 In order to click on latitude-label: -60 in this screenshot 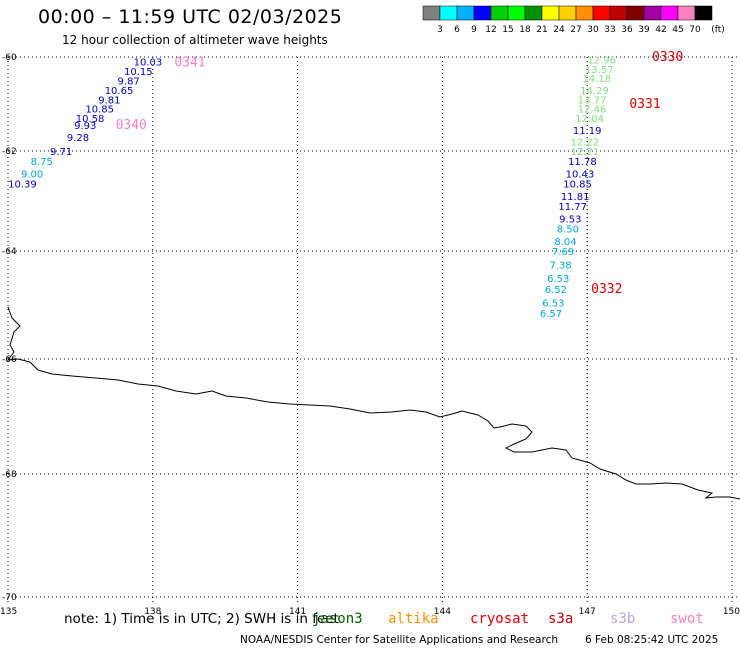, I will do `click(9, 58)`.